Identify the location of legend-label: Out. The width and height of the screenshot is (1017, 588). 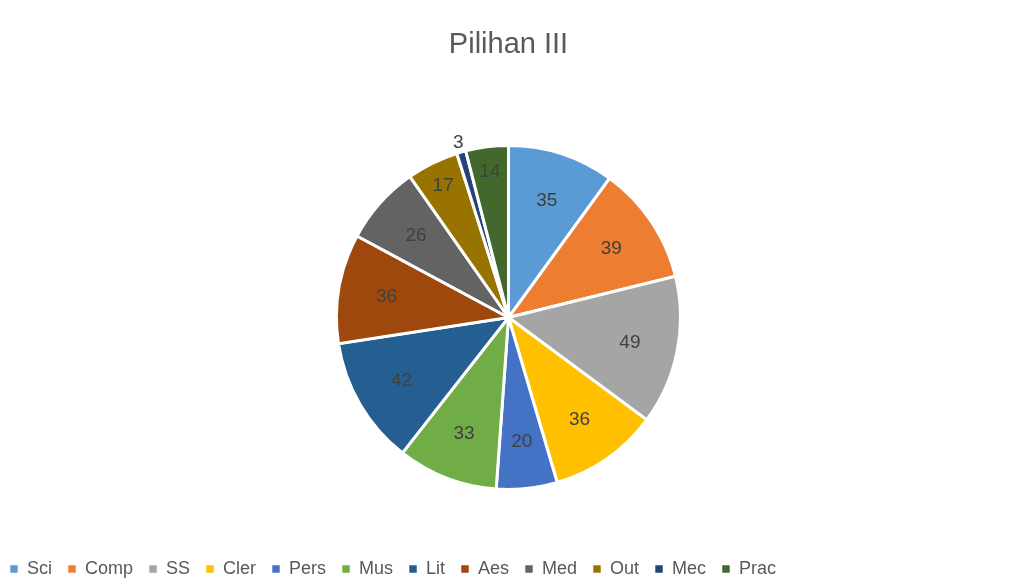
(625, 568).